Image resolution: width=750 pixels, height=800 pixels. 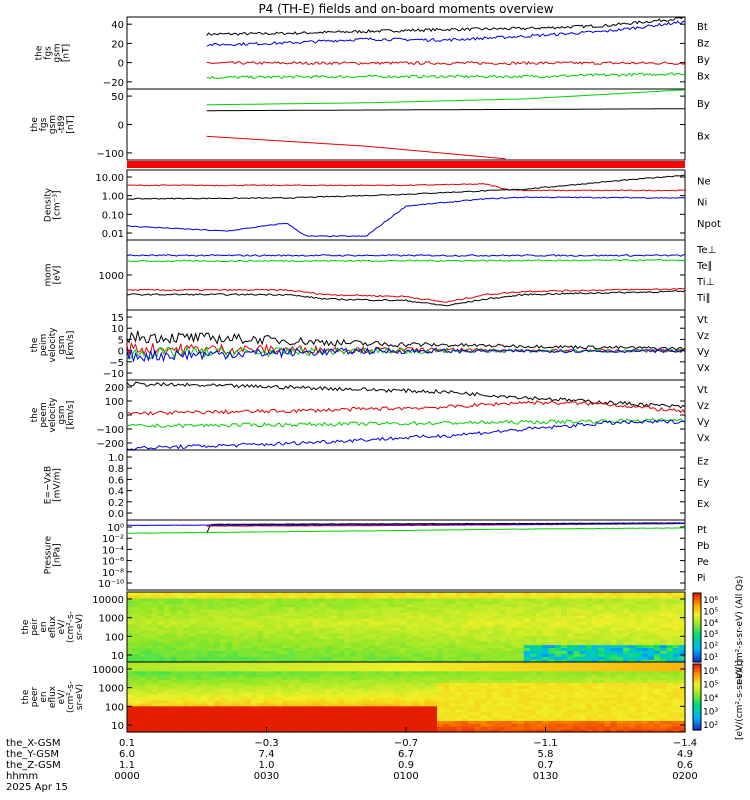 What do you see at coordinates (71, 345) in the screenshot?
I see `svg-text: [km/s]` at bounding box center [71, 345].